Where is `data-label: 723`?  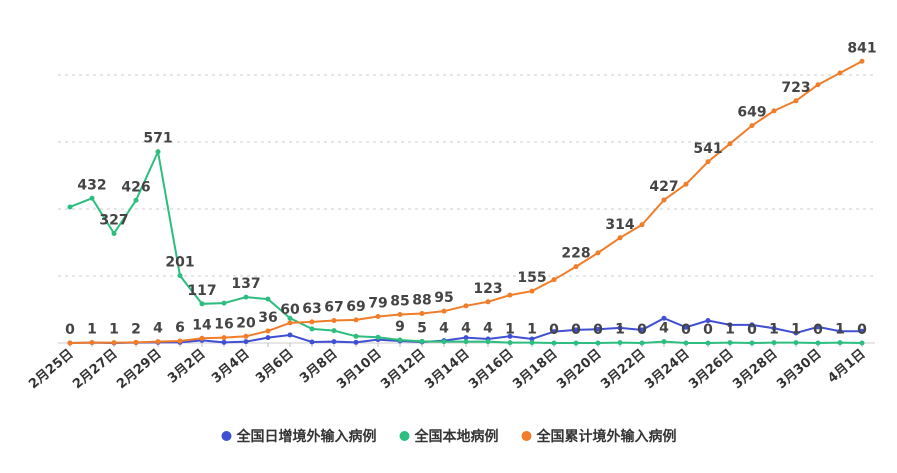
data-label: 723 is located at coordinates (795, 88).